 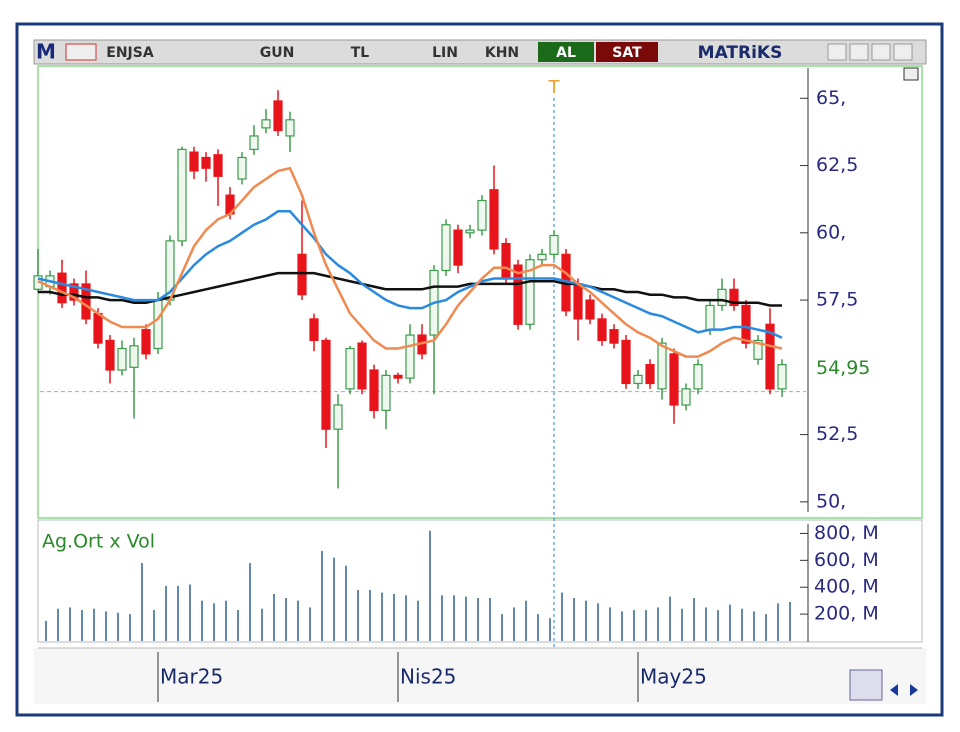 I want to click on x-axis-area, so click(x=480, y=676).